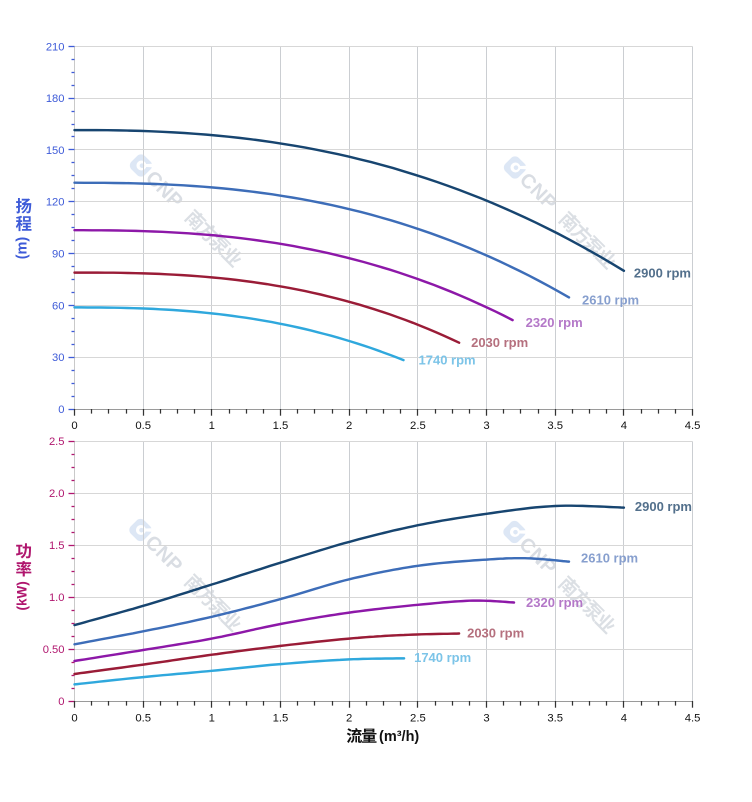  I want to click on svg-text: (kW), so click(21, 595).